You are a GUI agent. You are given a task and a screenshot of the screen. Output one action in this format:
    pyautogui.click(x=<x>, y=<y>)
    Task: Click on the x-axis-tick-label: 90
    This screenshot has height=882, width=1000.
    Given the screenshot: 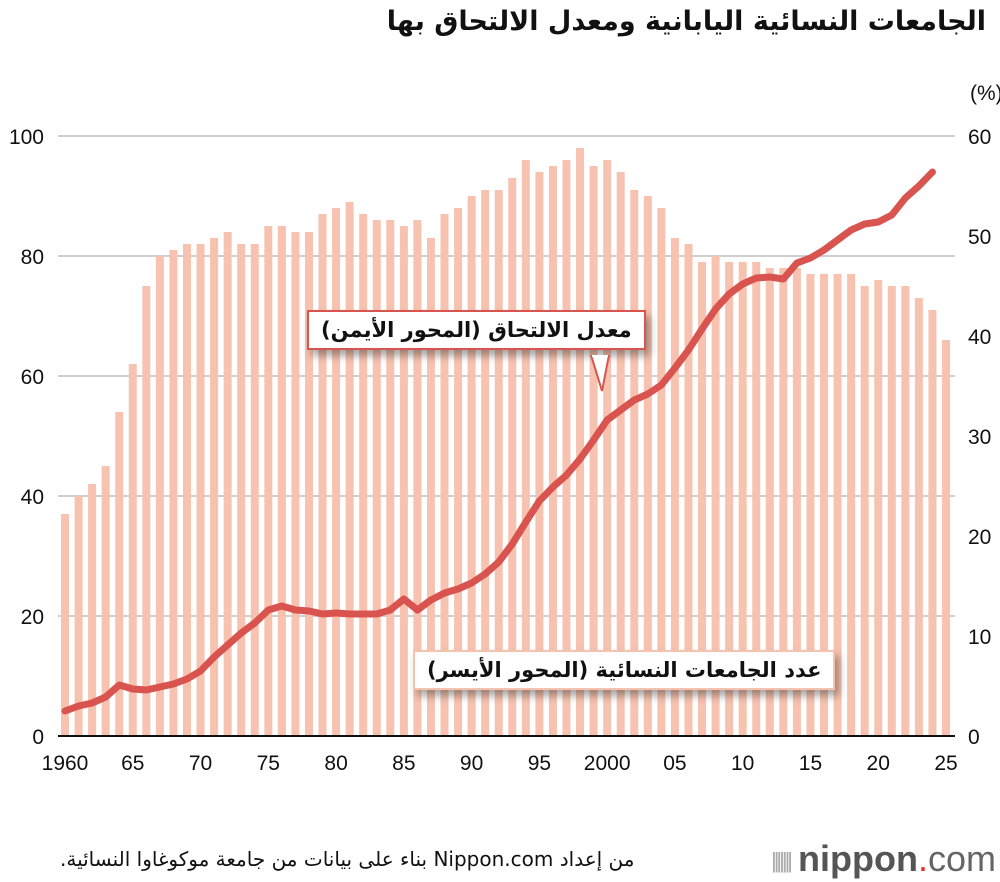 What is the action you would take?
    pyautogui.click(x=471, y=763)
    